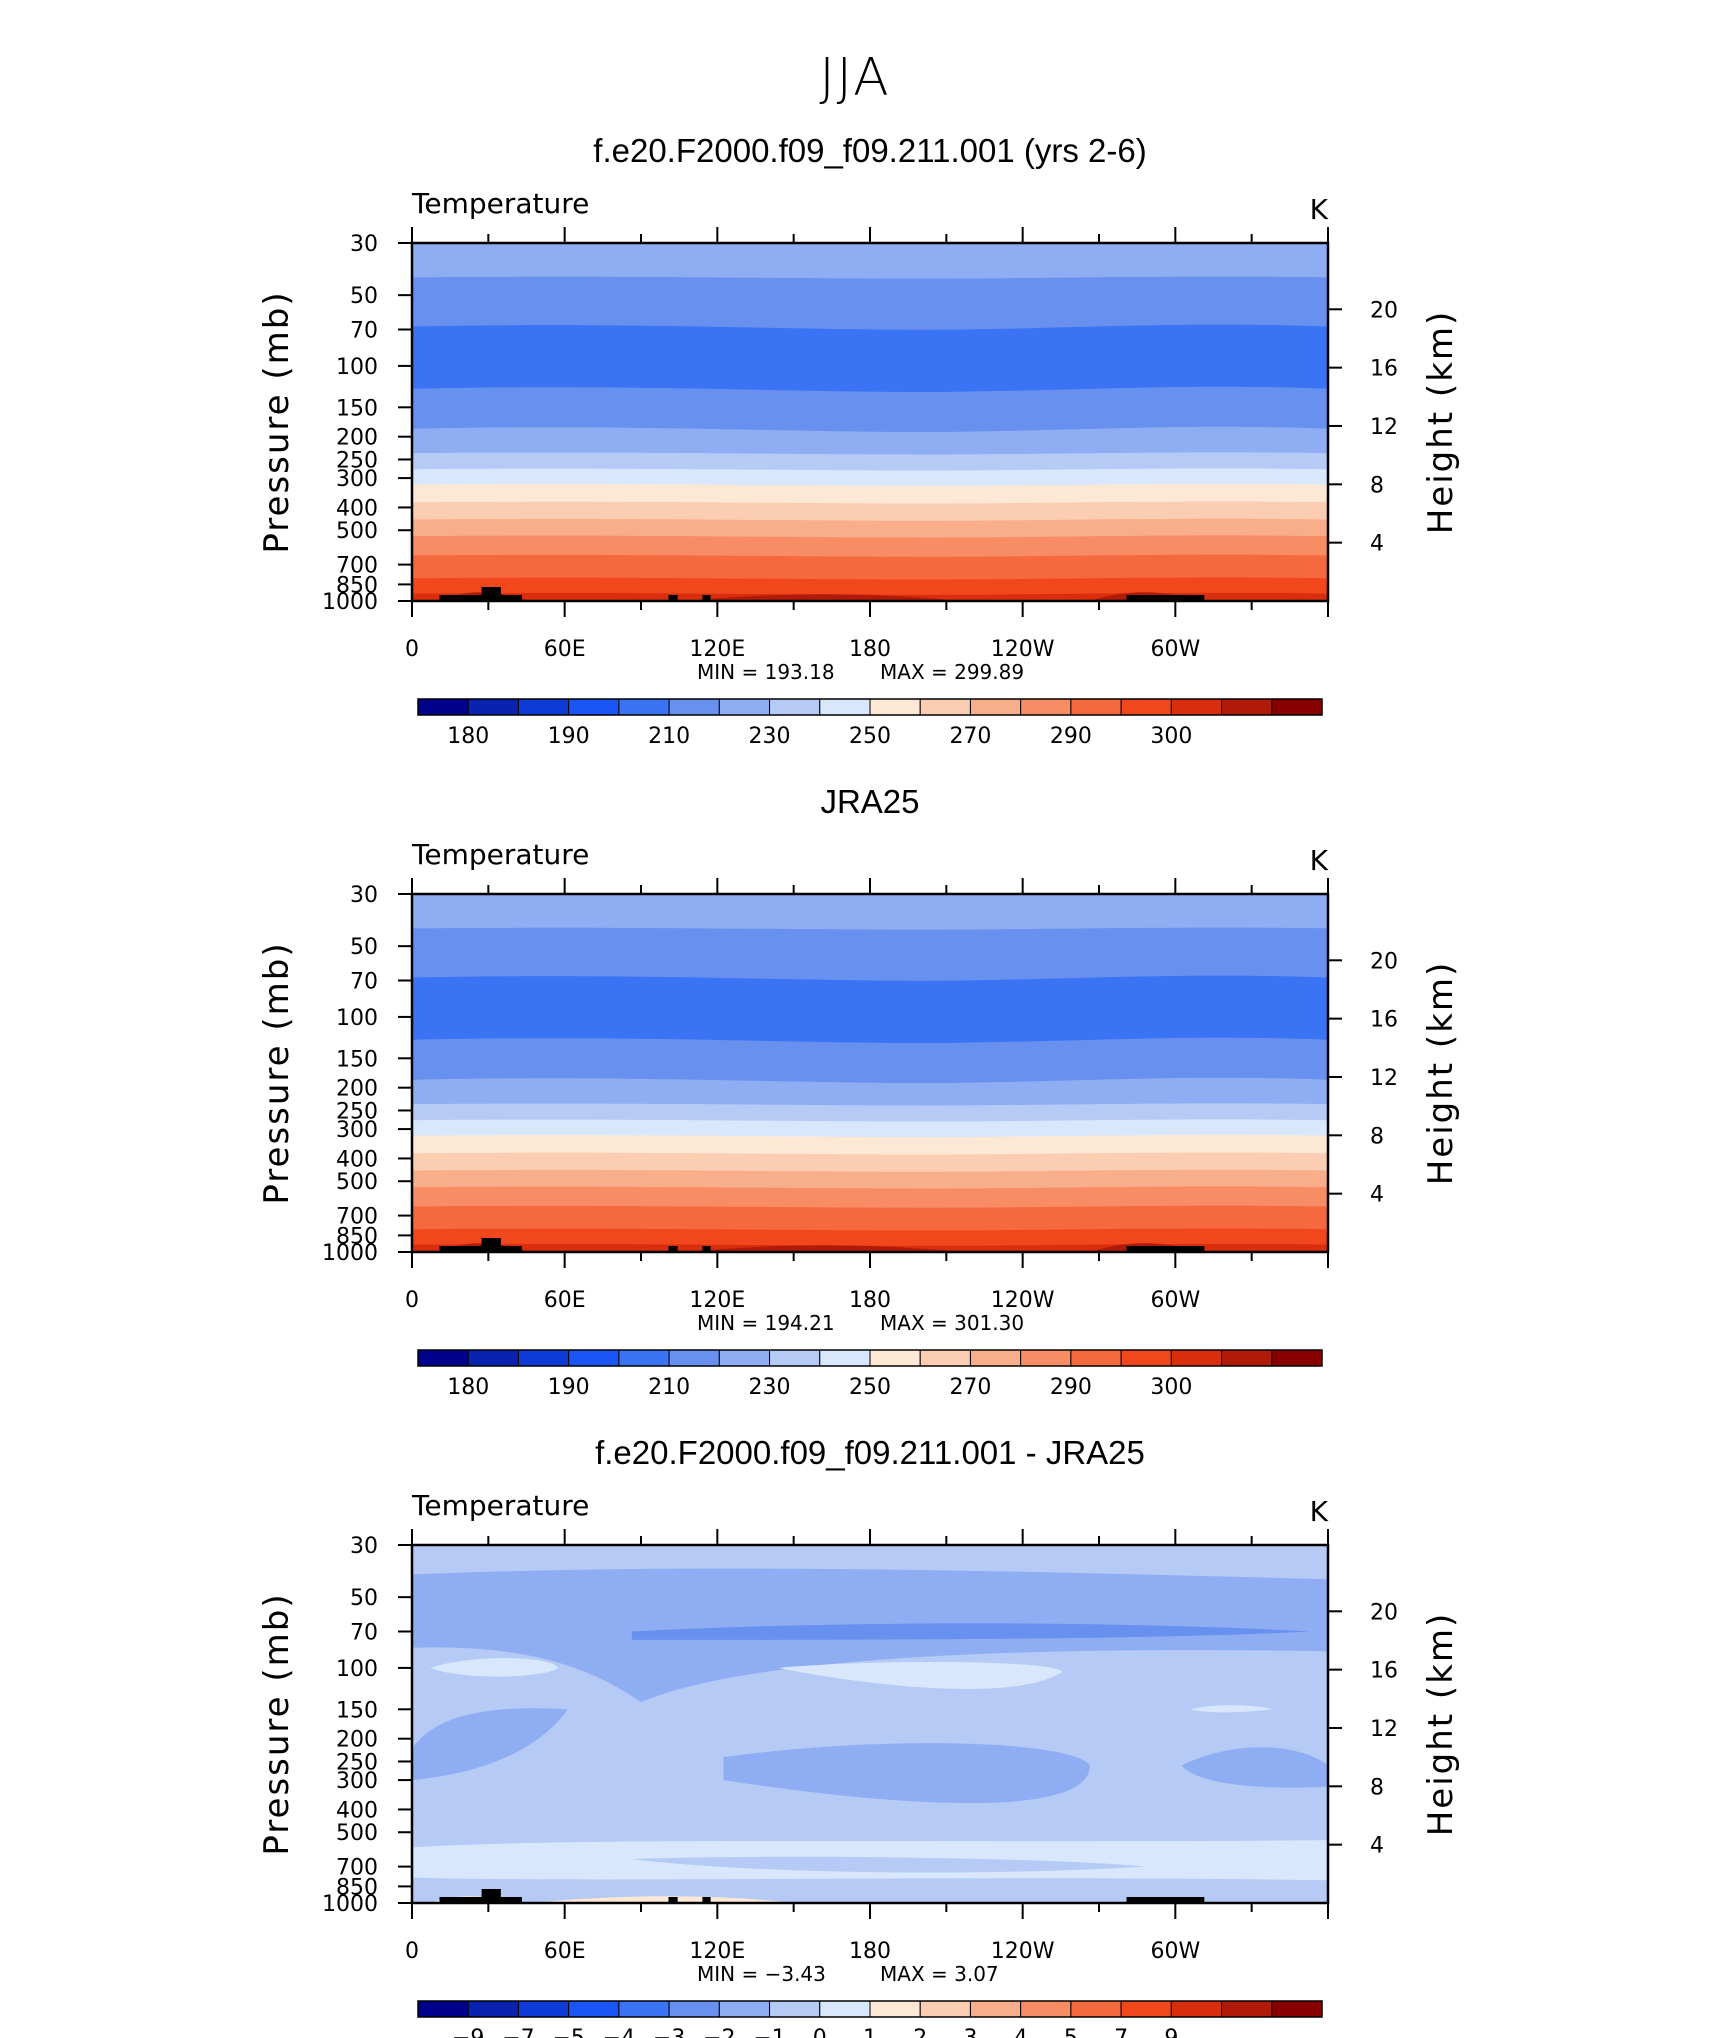 The height and width of the screenshot is (2038, 1710). I want to click on colorbar-label: −9, so click(468, 2032).